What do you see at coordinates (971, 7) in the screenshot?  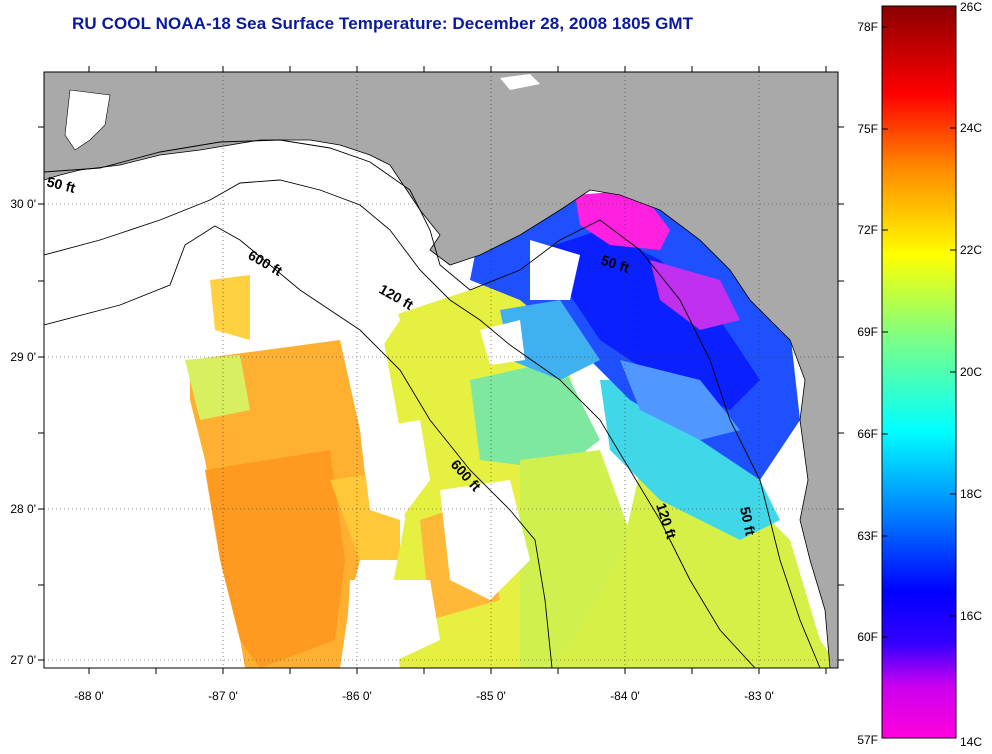 I see `colorbar-c-label: 26C` at bounding box center [971, 7].